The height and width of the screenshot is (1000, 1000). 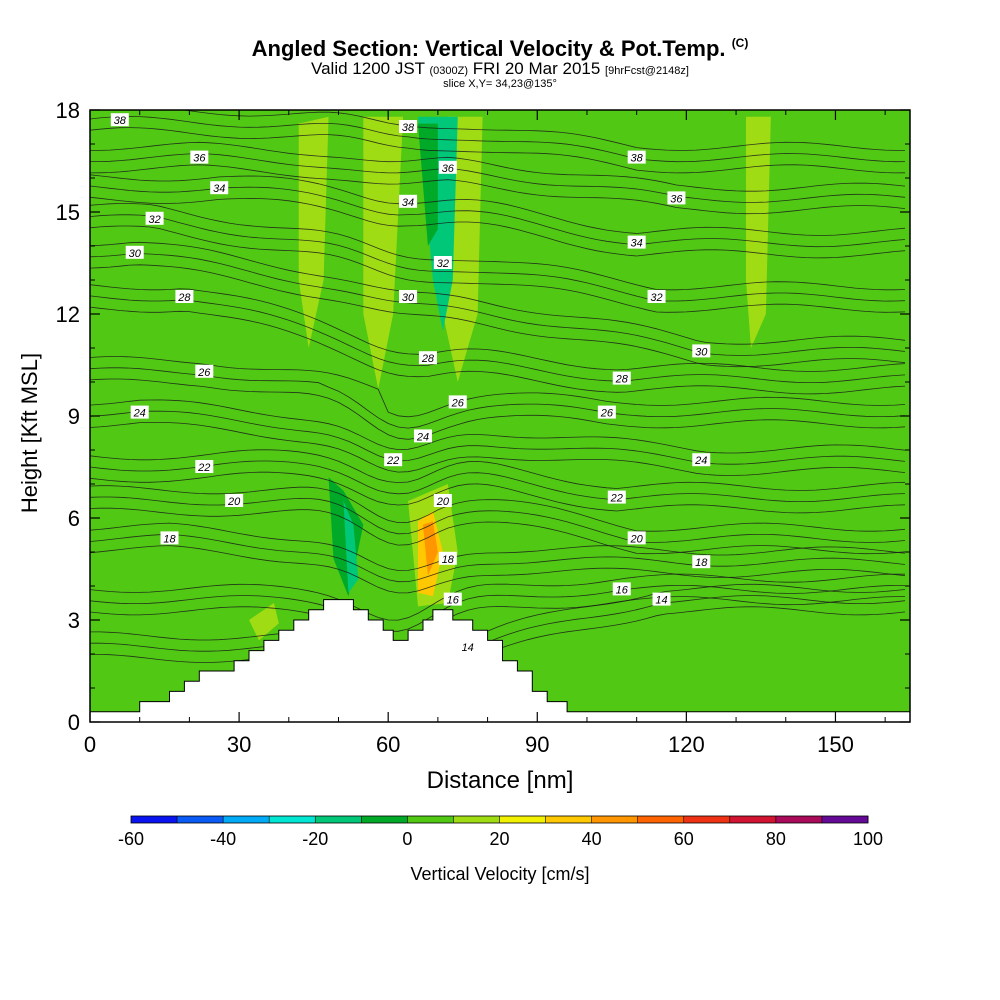 I want to click on y-tick-label: 12, so click(x=68, y=314).